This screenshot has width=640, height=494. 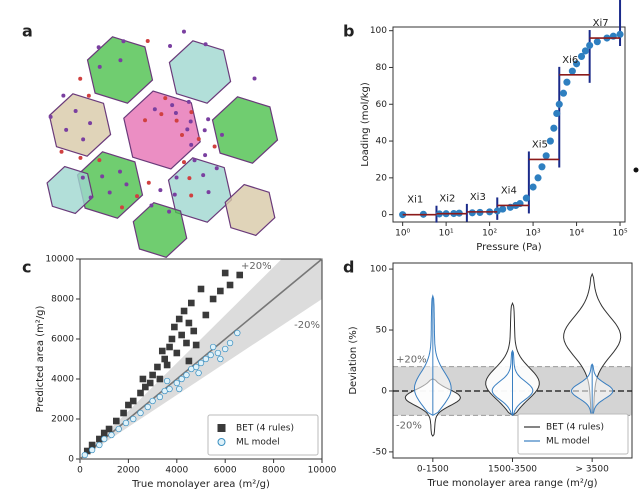 I want to click on step-label: Xi2, so click(x=447, y=199).